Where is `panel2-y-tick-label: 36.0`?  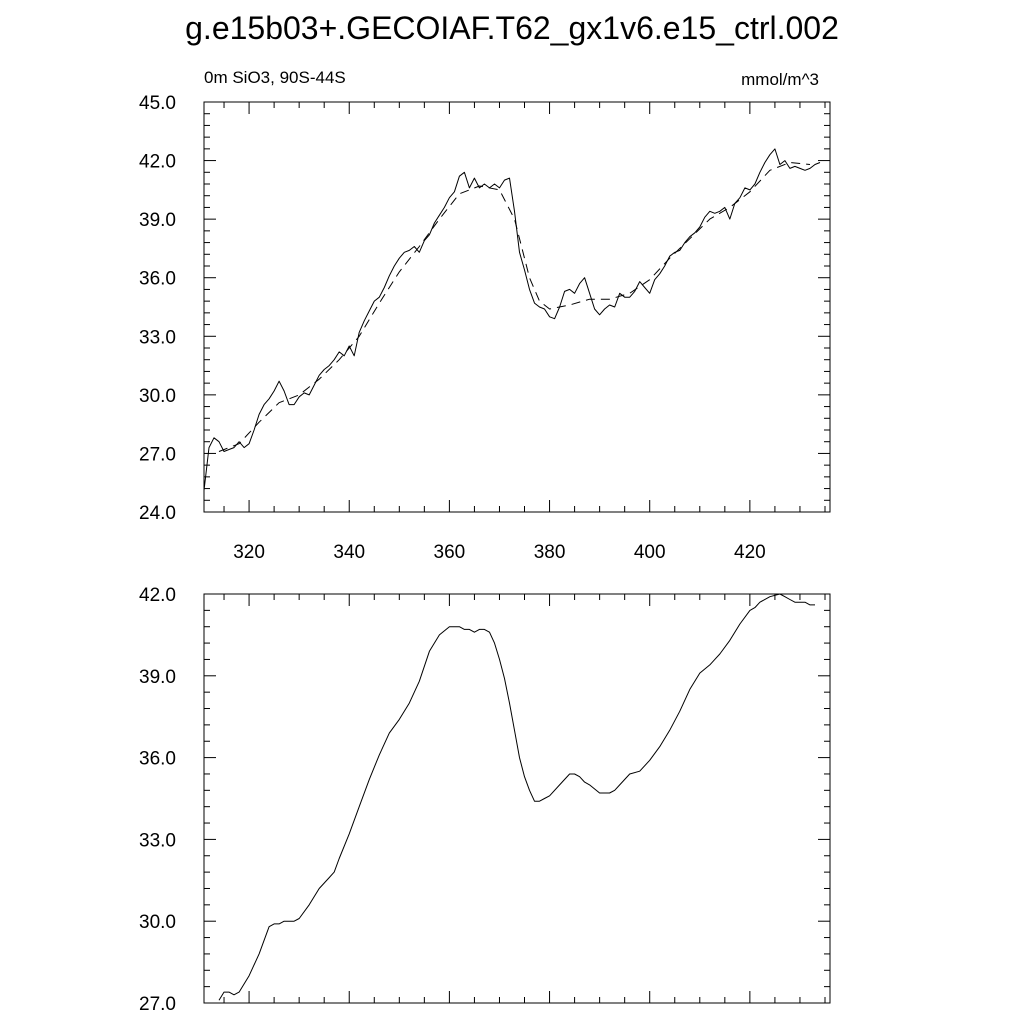
panel2-y-tick-label: 36.0 is located at coordinates (157, 759).